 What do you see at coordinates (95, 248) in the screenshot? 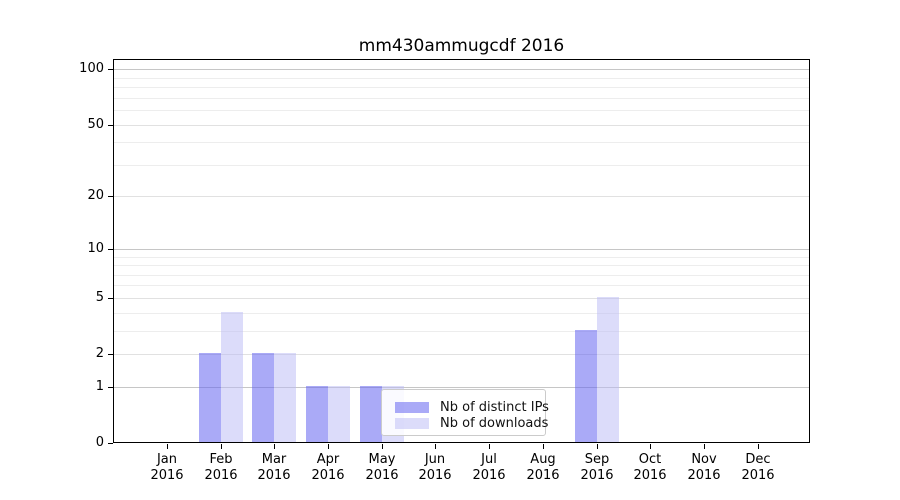
I see `y-tick-label: 10` at bounding box center [95, 248].